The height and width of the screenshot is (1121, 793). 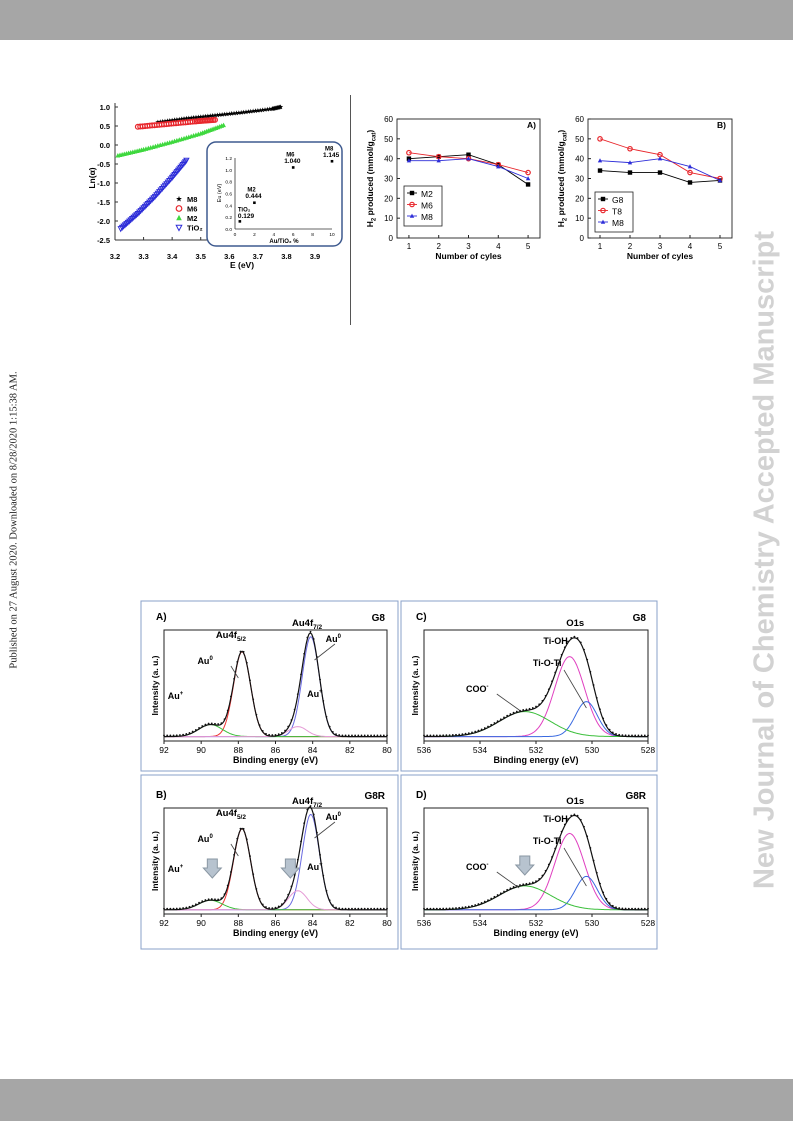 I want to click on au0-label-sup: 0, so click(x=340, y=637).